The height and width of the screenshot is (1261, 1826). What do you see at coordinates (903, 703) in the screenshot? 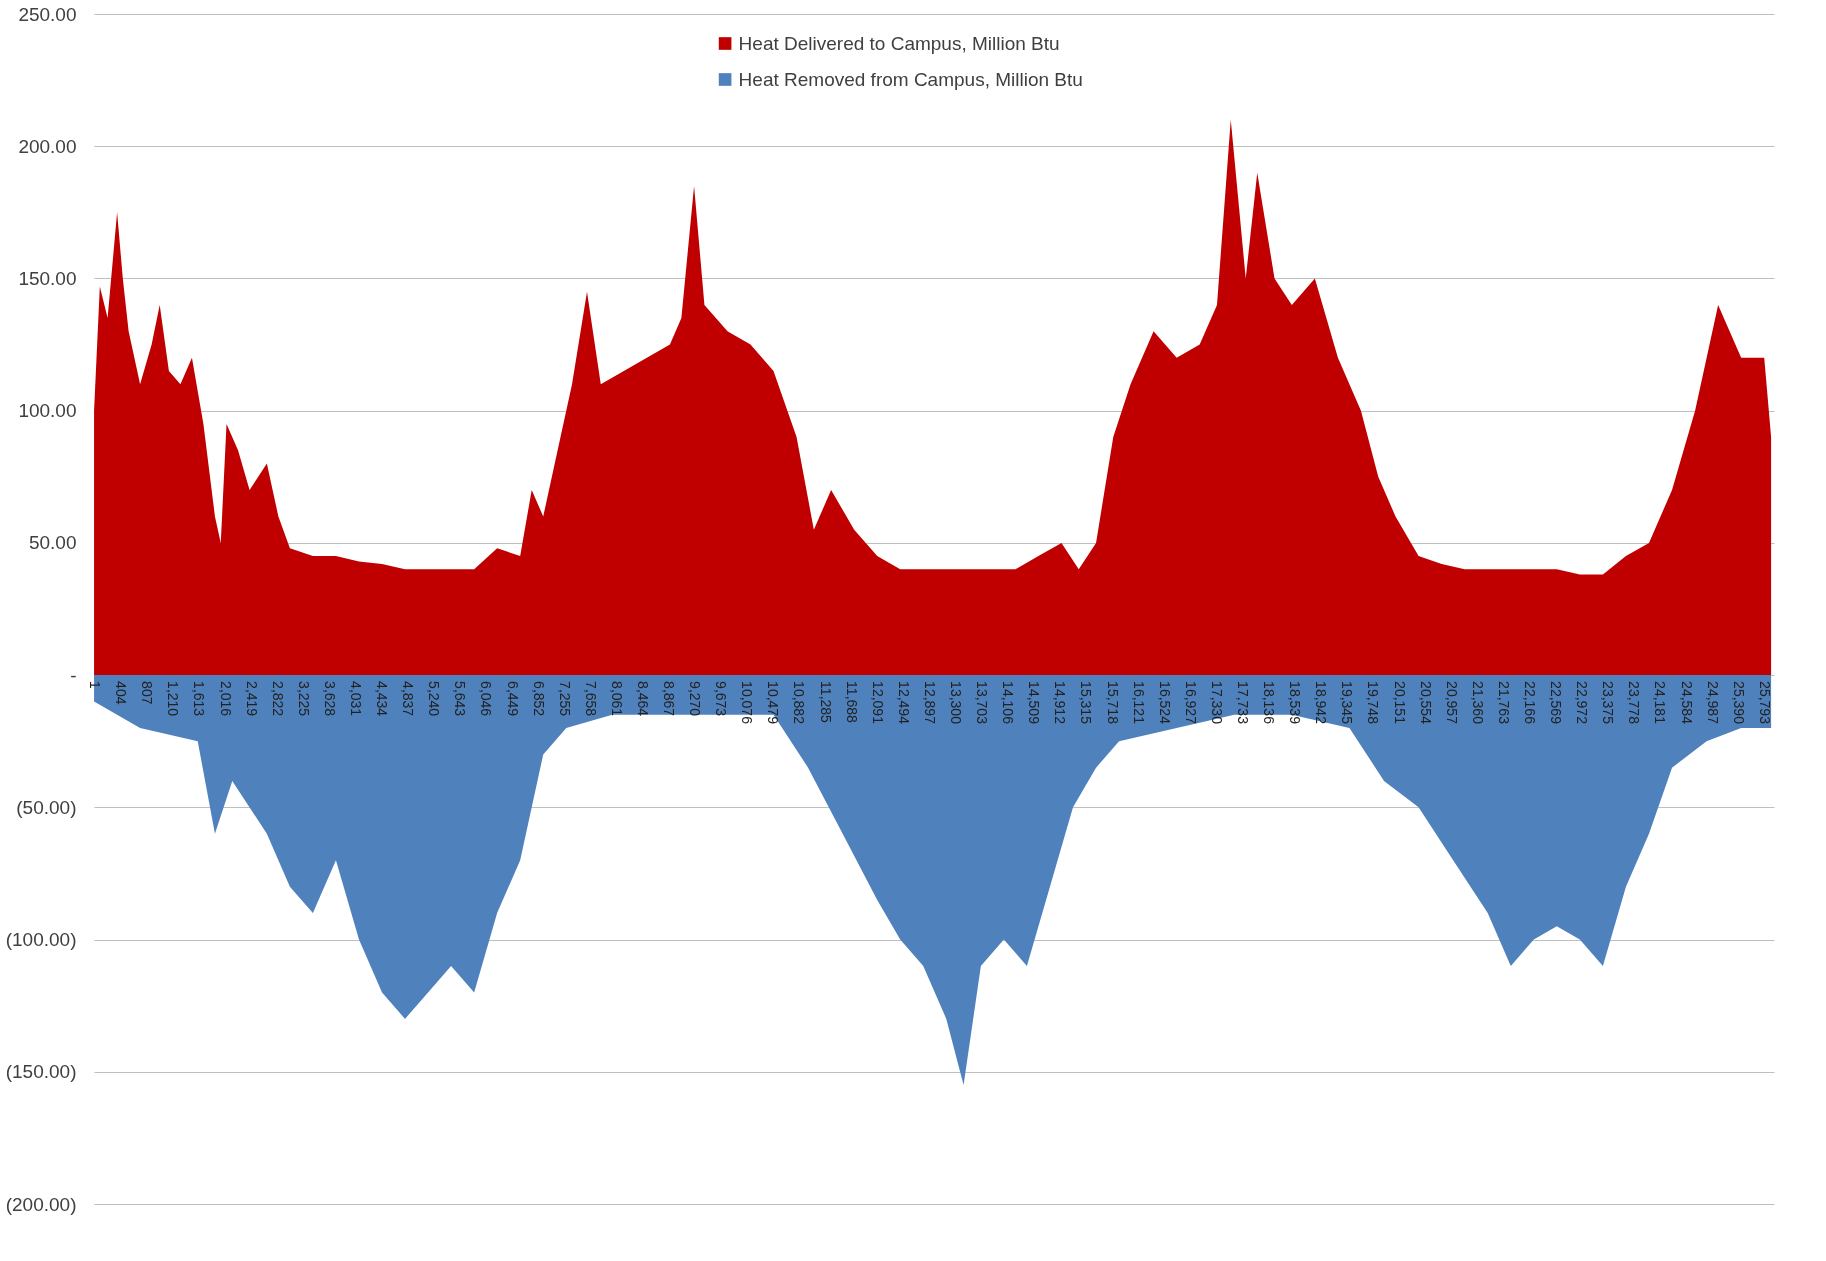
I see `x-tick-label: 12,494` at bounding box center [903, 703].